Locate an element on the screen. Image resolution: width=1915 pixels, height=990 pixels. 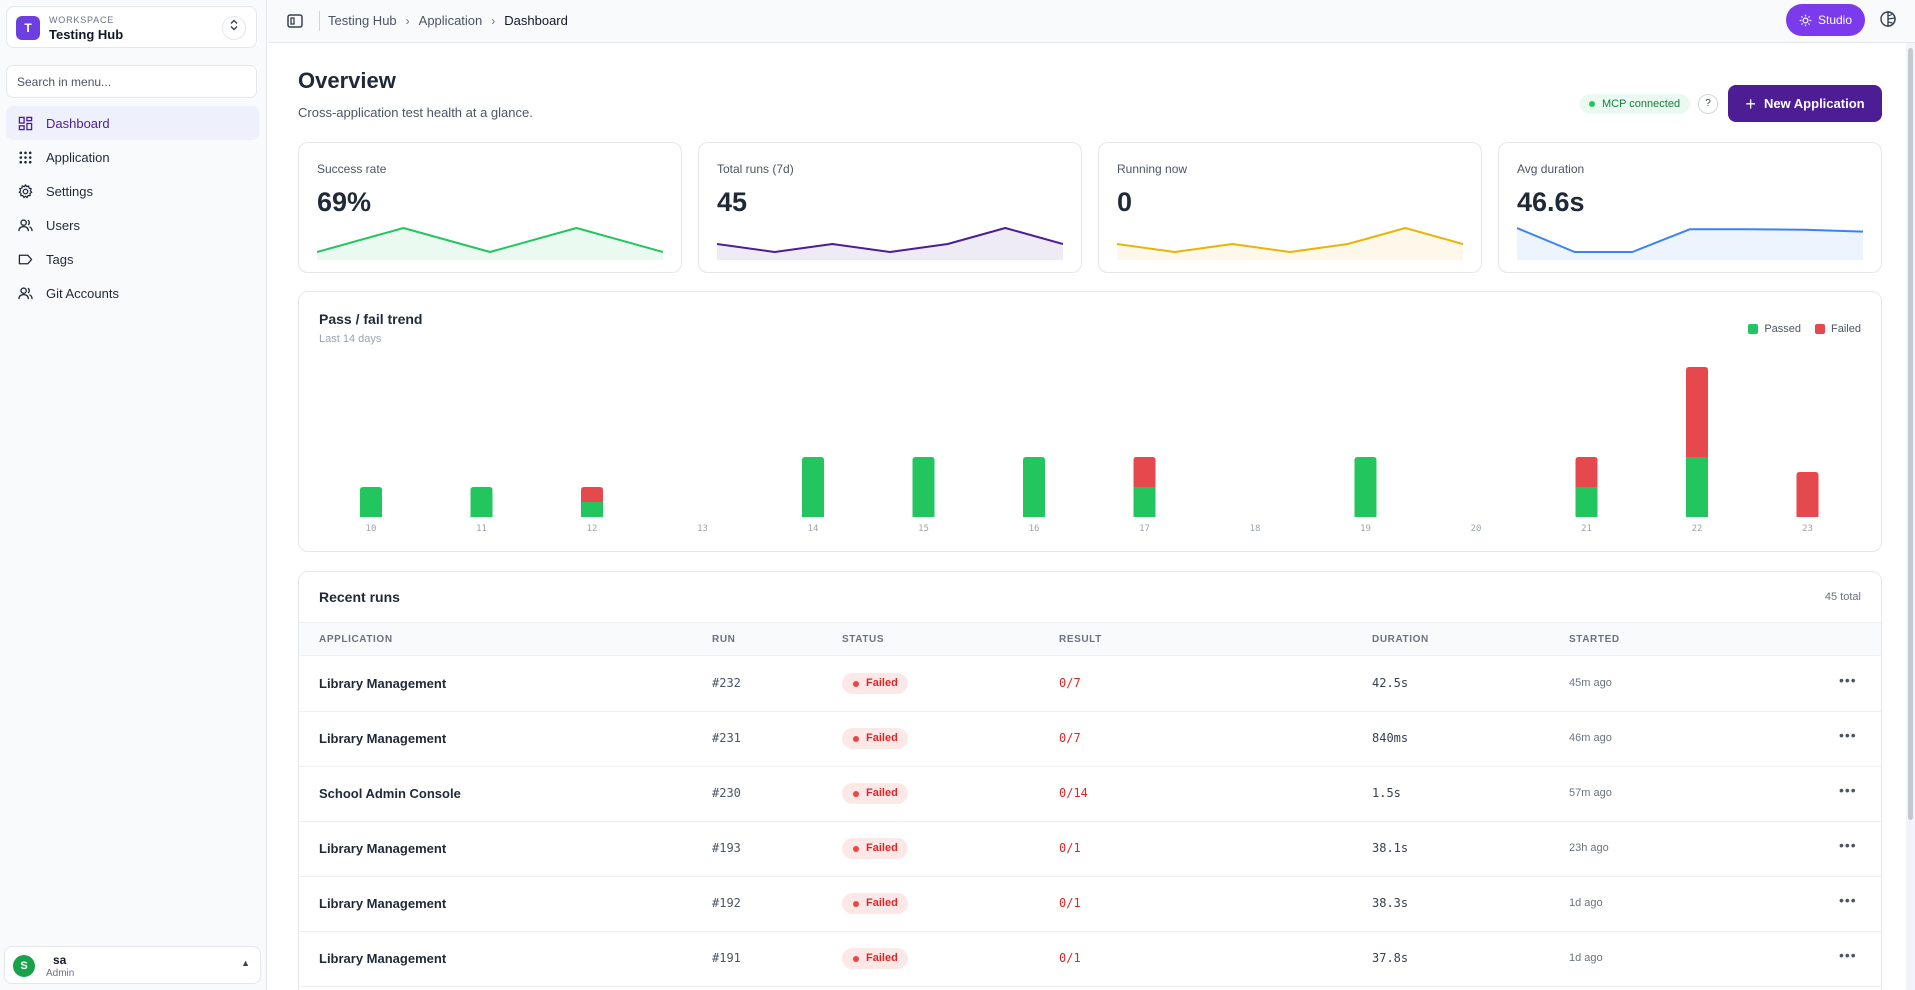
page-title: Overview is located at coordinates (347, 80).